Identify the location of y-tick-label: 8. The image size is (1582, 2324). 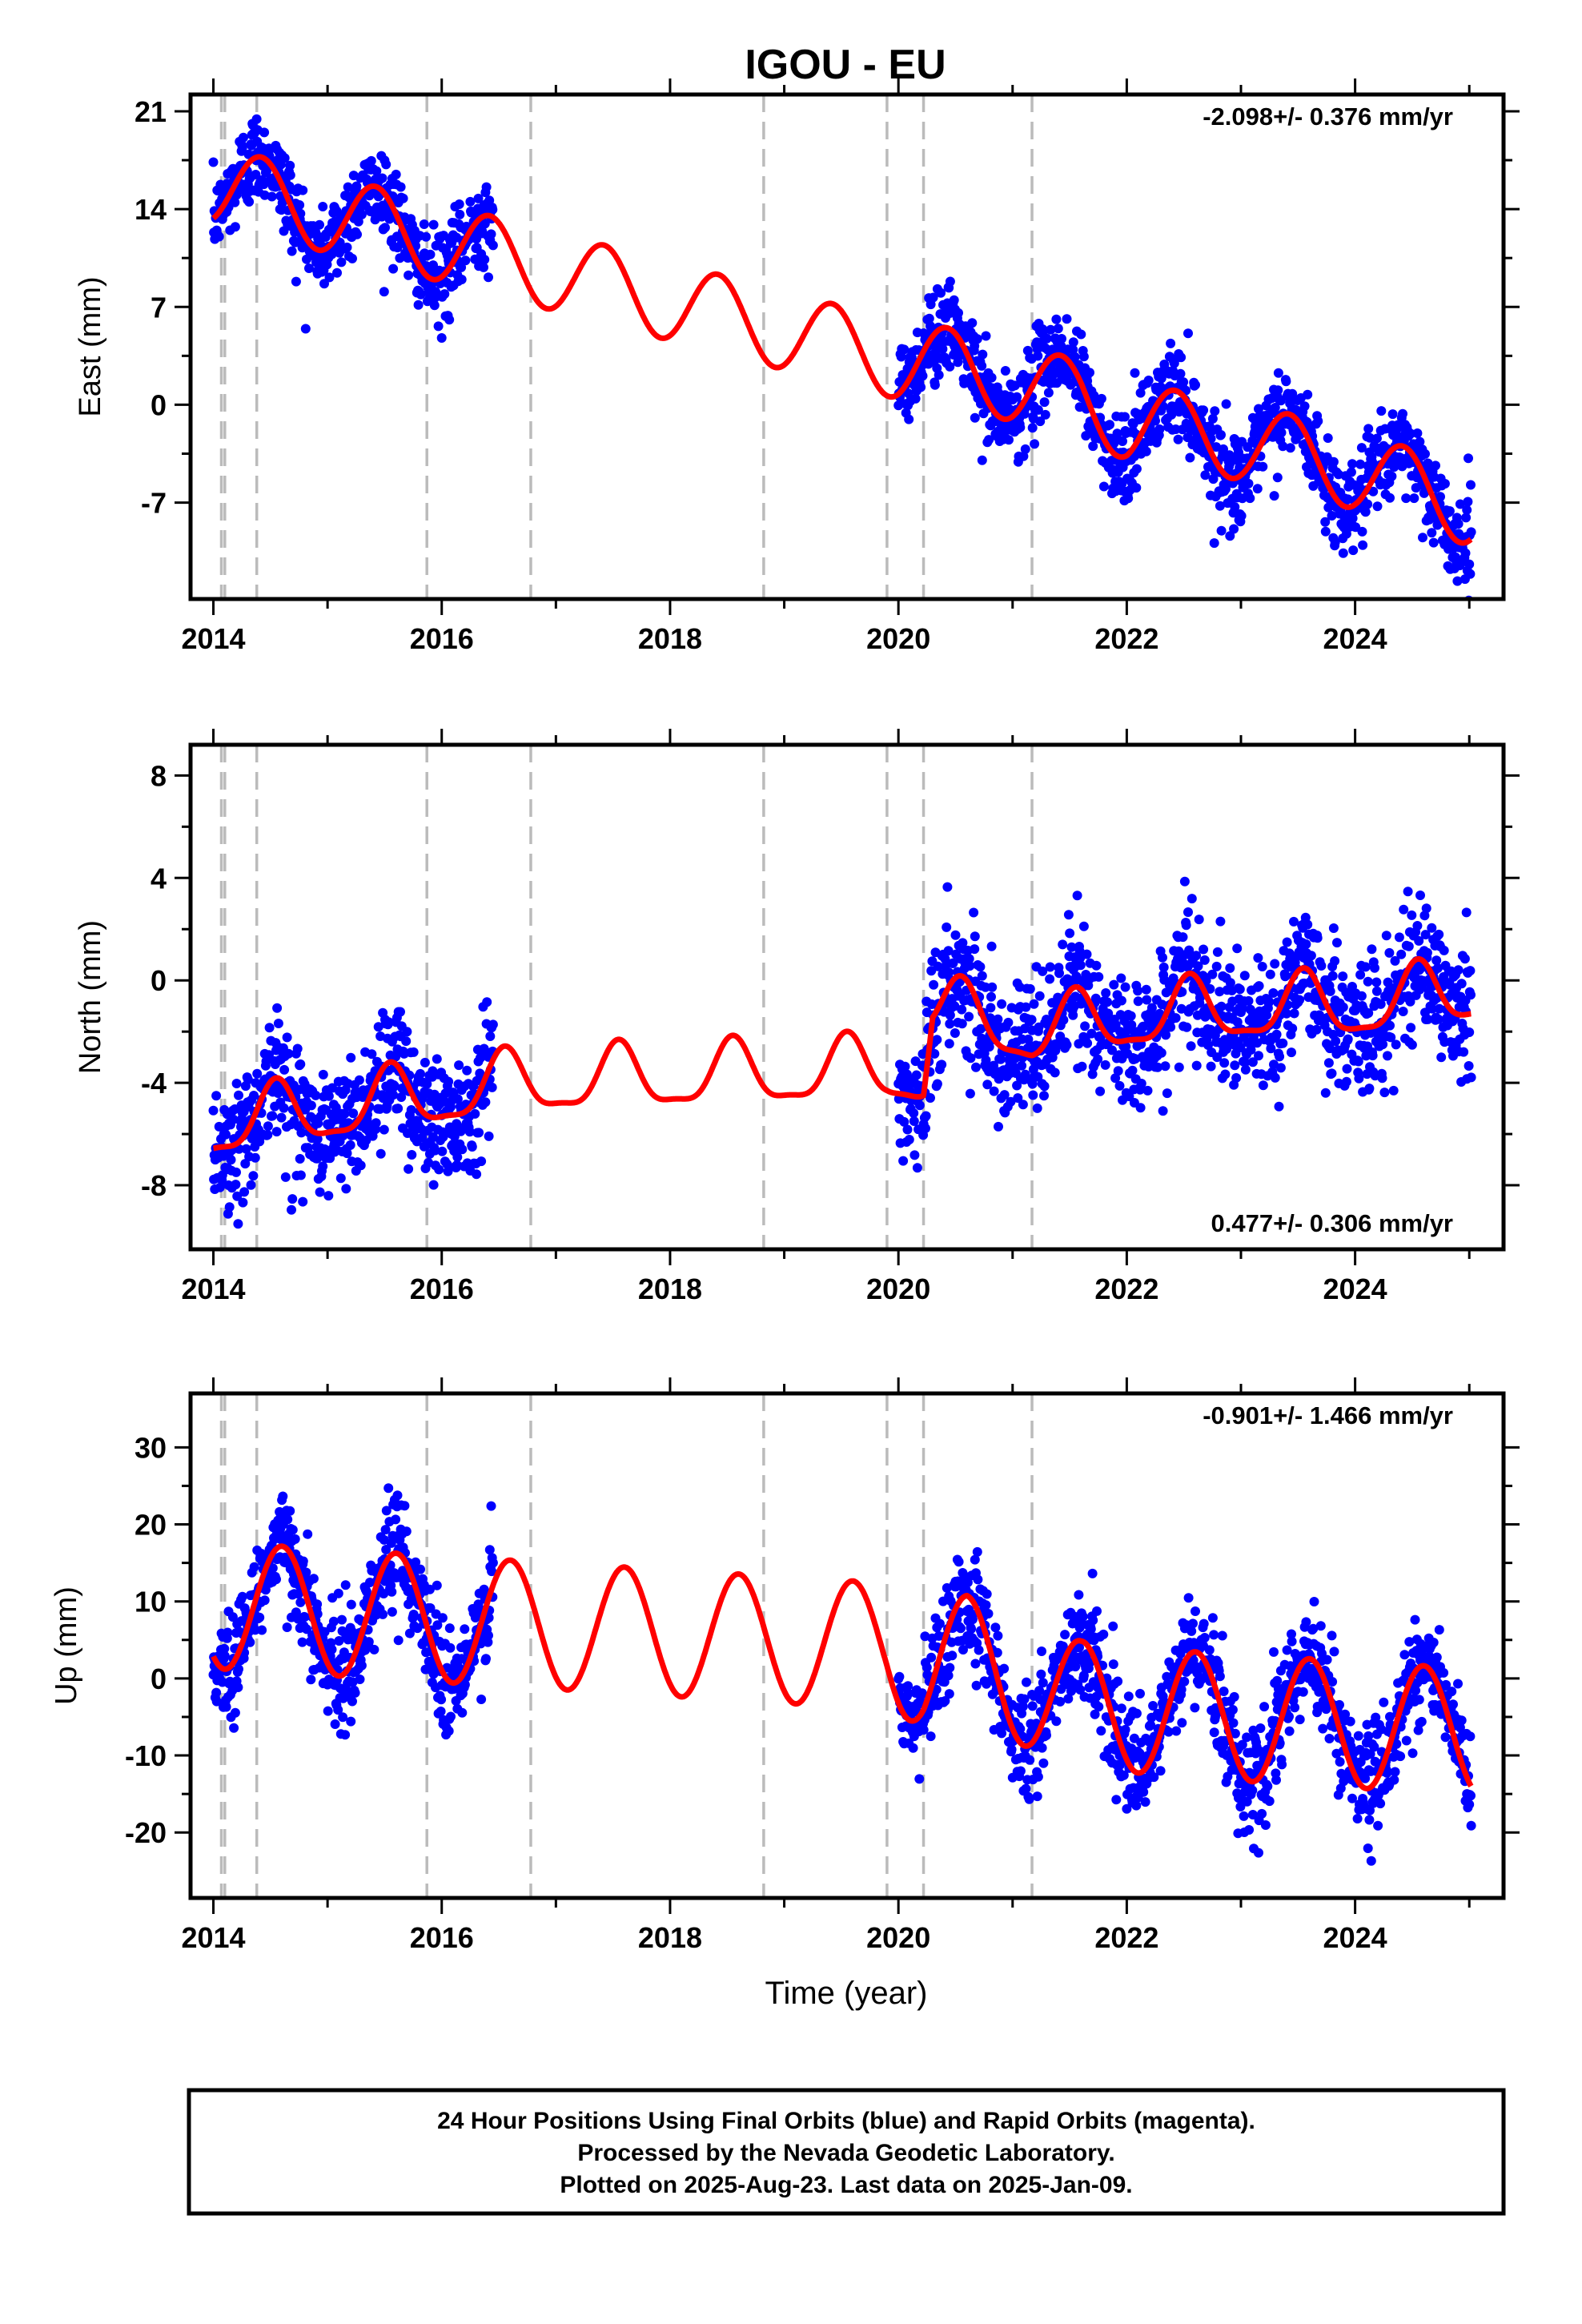
(159, 775).